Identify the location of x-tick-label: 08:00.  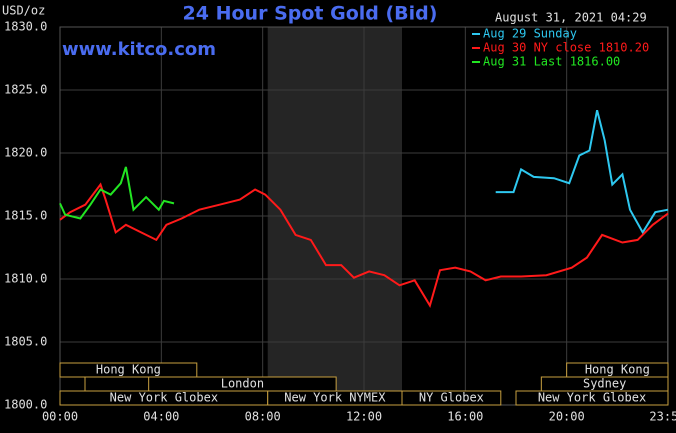
(263, 417).